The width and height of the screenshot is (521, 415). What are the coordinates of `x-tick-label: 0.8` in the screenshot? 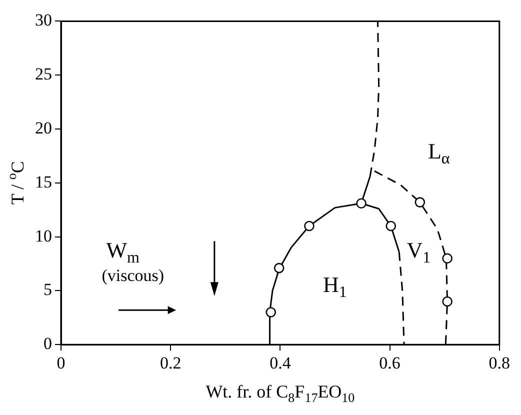 It's located at (499, 362).